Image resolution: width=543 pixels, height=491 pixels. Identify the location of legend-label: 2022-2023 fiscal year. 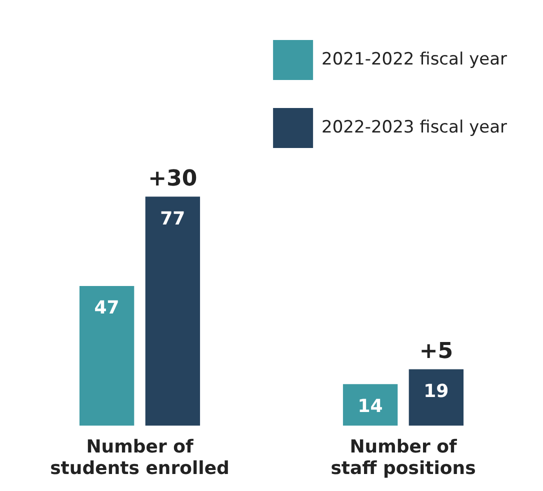
(415, 127).